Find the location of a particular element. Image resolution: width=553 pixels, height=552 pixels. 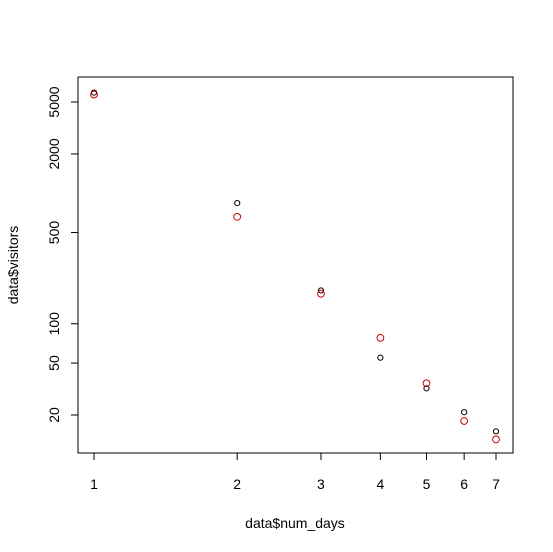

y-tick-label: 50 is located at coordinates (54, 363).